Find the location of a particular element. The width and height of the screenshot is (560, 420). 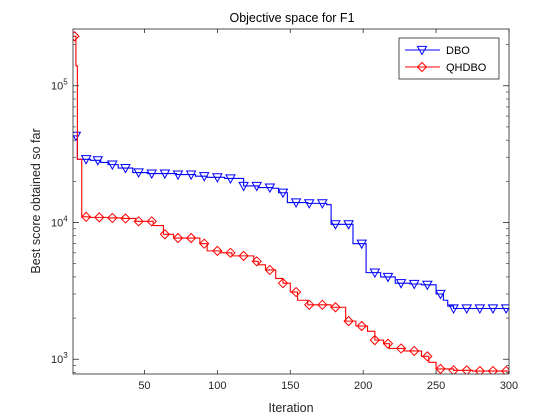

x-tick-label: 250 is located at coordinates (436, 386).